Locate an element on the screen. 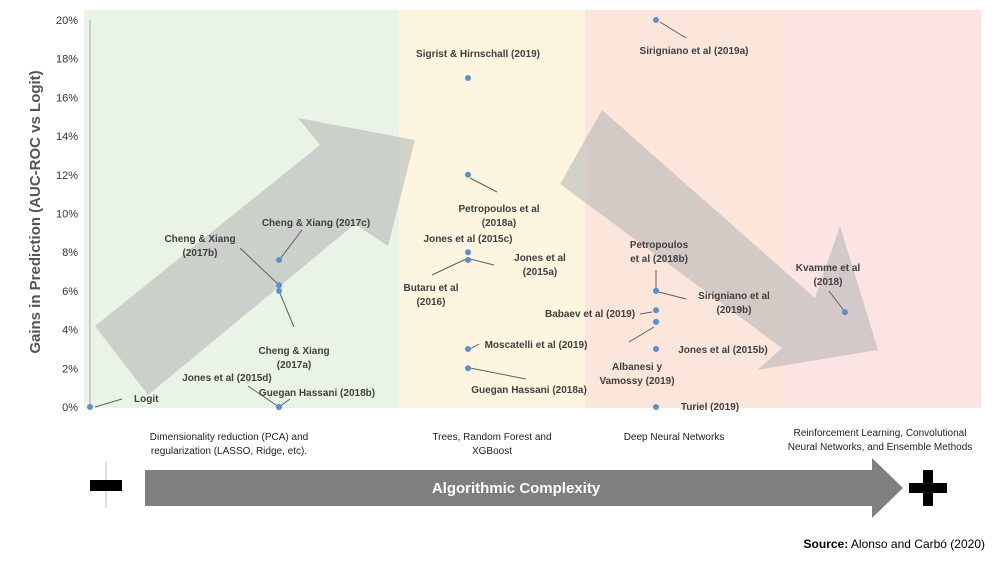 The image size is (999, 564). point-label: Turiel (2019) is located at coordinates (710, 407).